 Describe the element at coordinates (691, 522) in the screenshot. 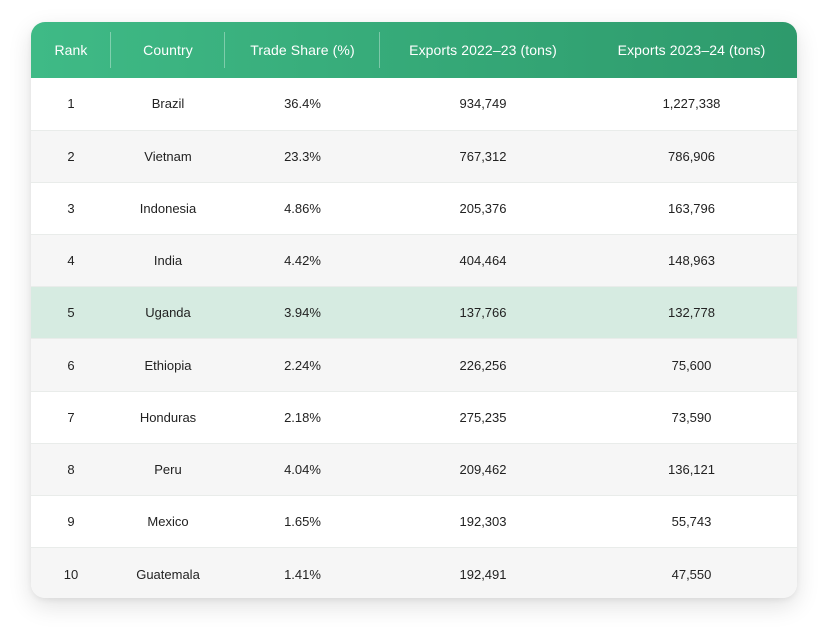

I see `exports-2023-24-cell: 55,743` at that location.